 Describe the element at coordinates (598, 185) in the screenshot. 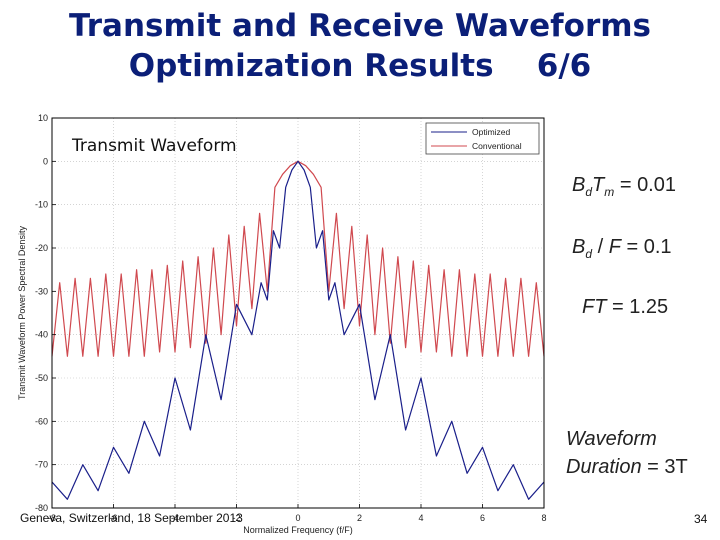

I see `eq1-t: T` at that location.